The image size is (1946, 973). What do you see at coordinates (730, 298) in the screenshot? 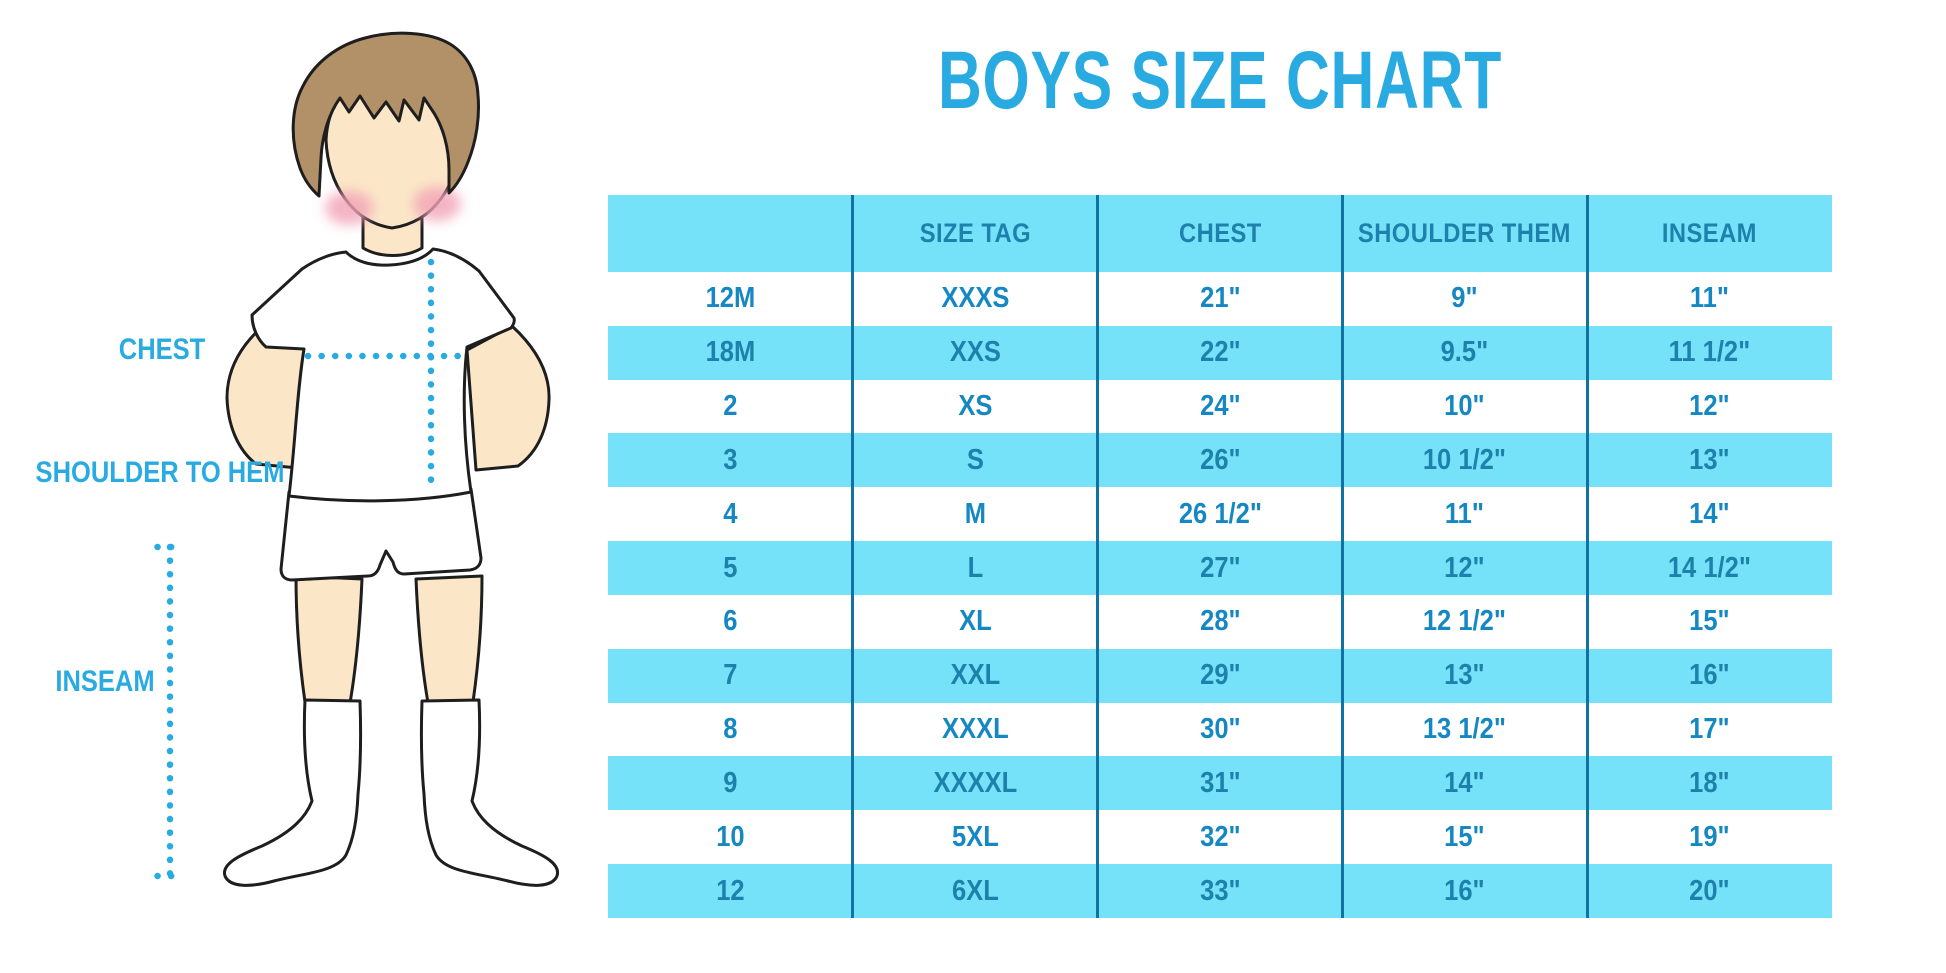
I see `table-cell: 12M` at bounding box center [730, 298].